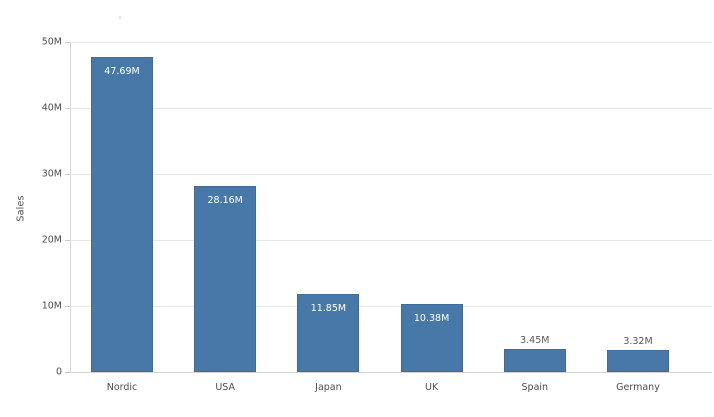 This screenshot has width=714, height=417. I want to click on x-axis-label-japan: Japan, so click(328, 387).